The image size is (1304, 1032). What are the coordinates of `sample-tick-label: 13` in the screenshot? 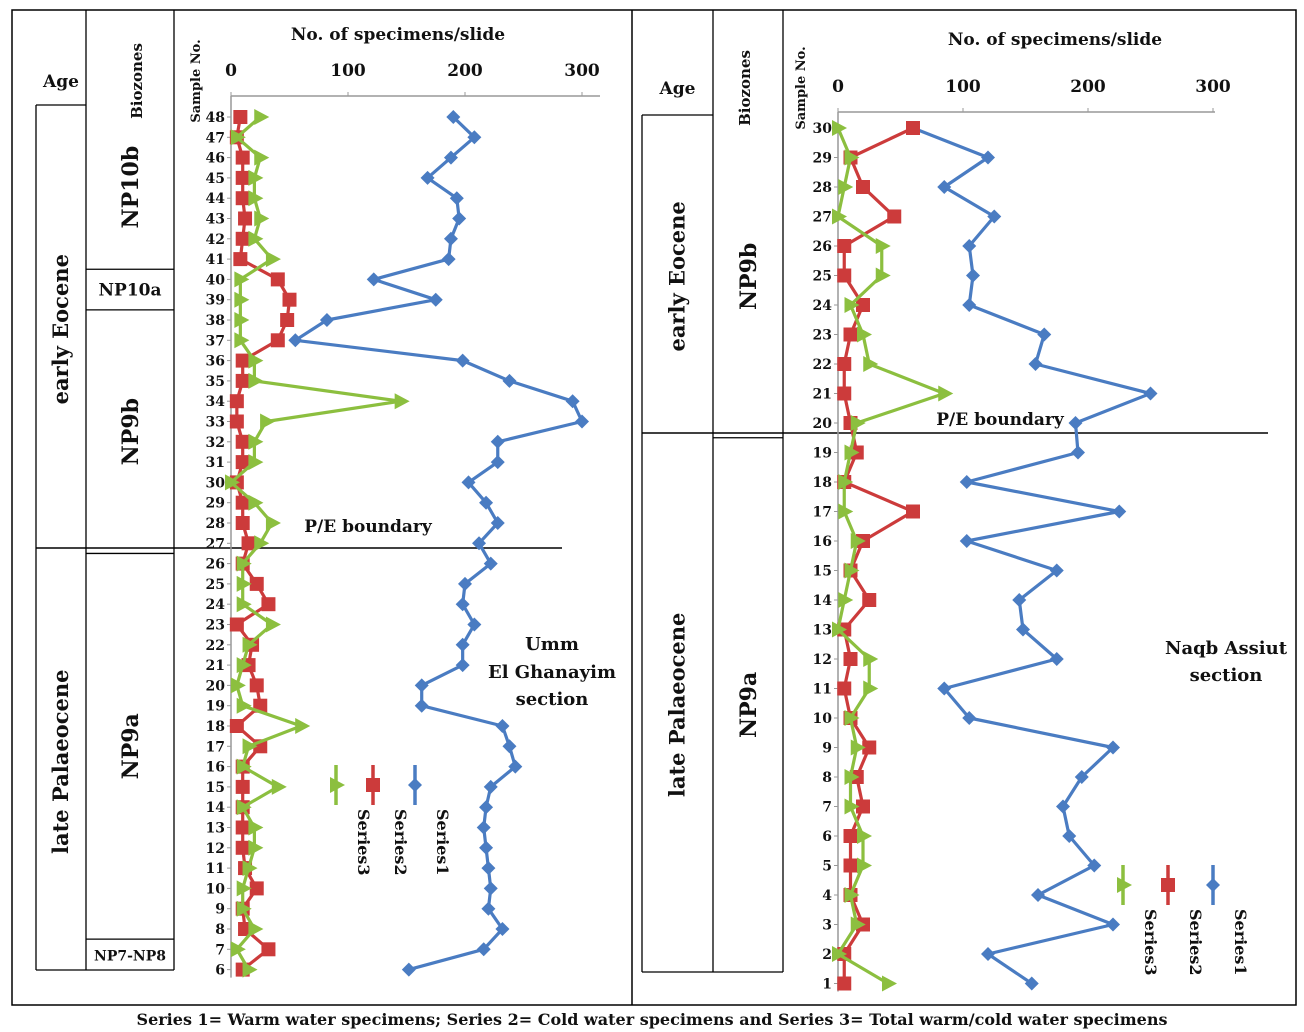 It's located at (822, 631).